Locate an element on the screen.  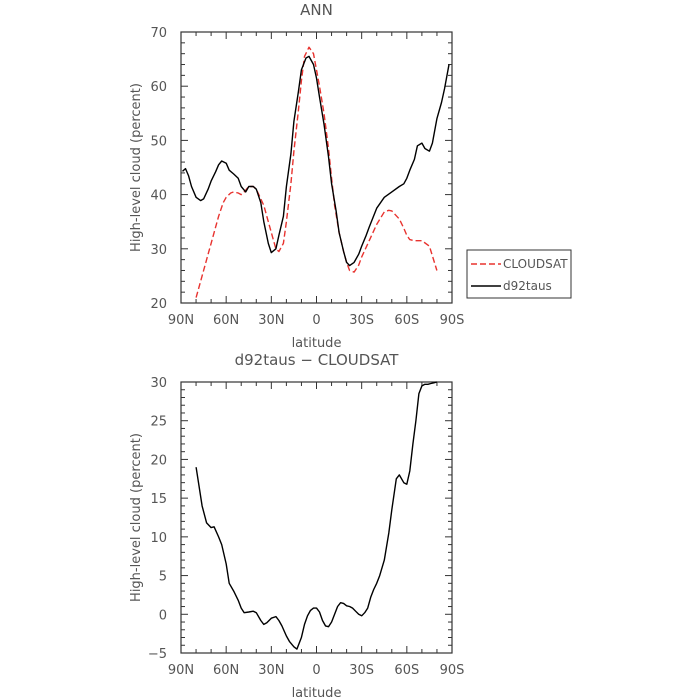
bottom-y-tick-label: 25 is located at coordinates (158, 422).